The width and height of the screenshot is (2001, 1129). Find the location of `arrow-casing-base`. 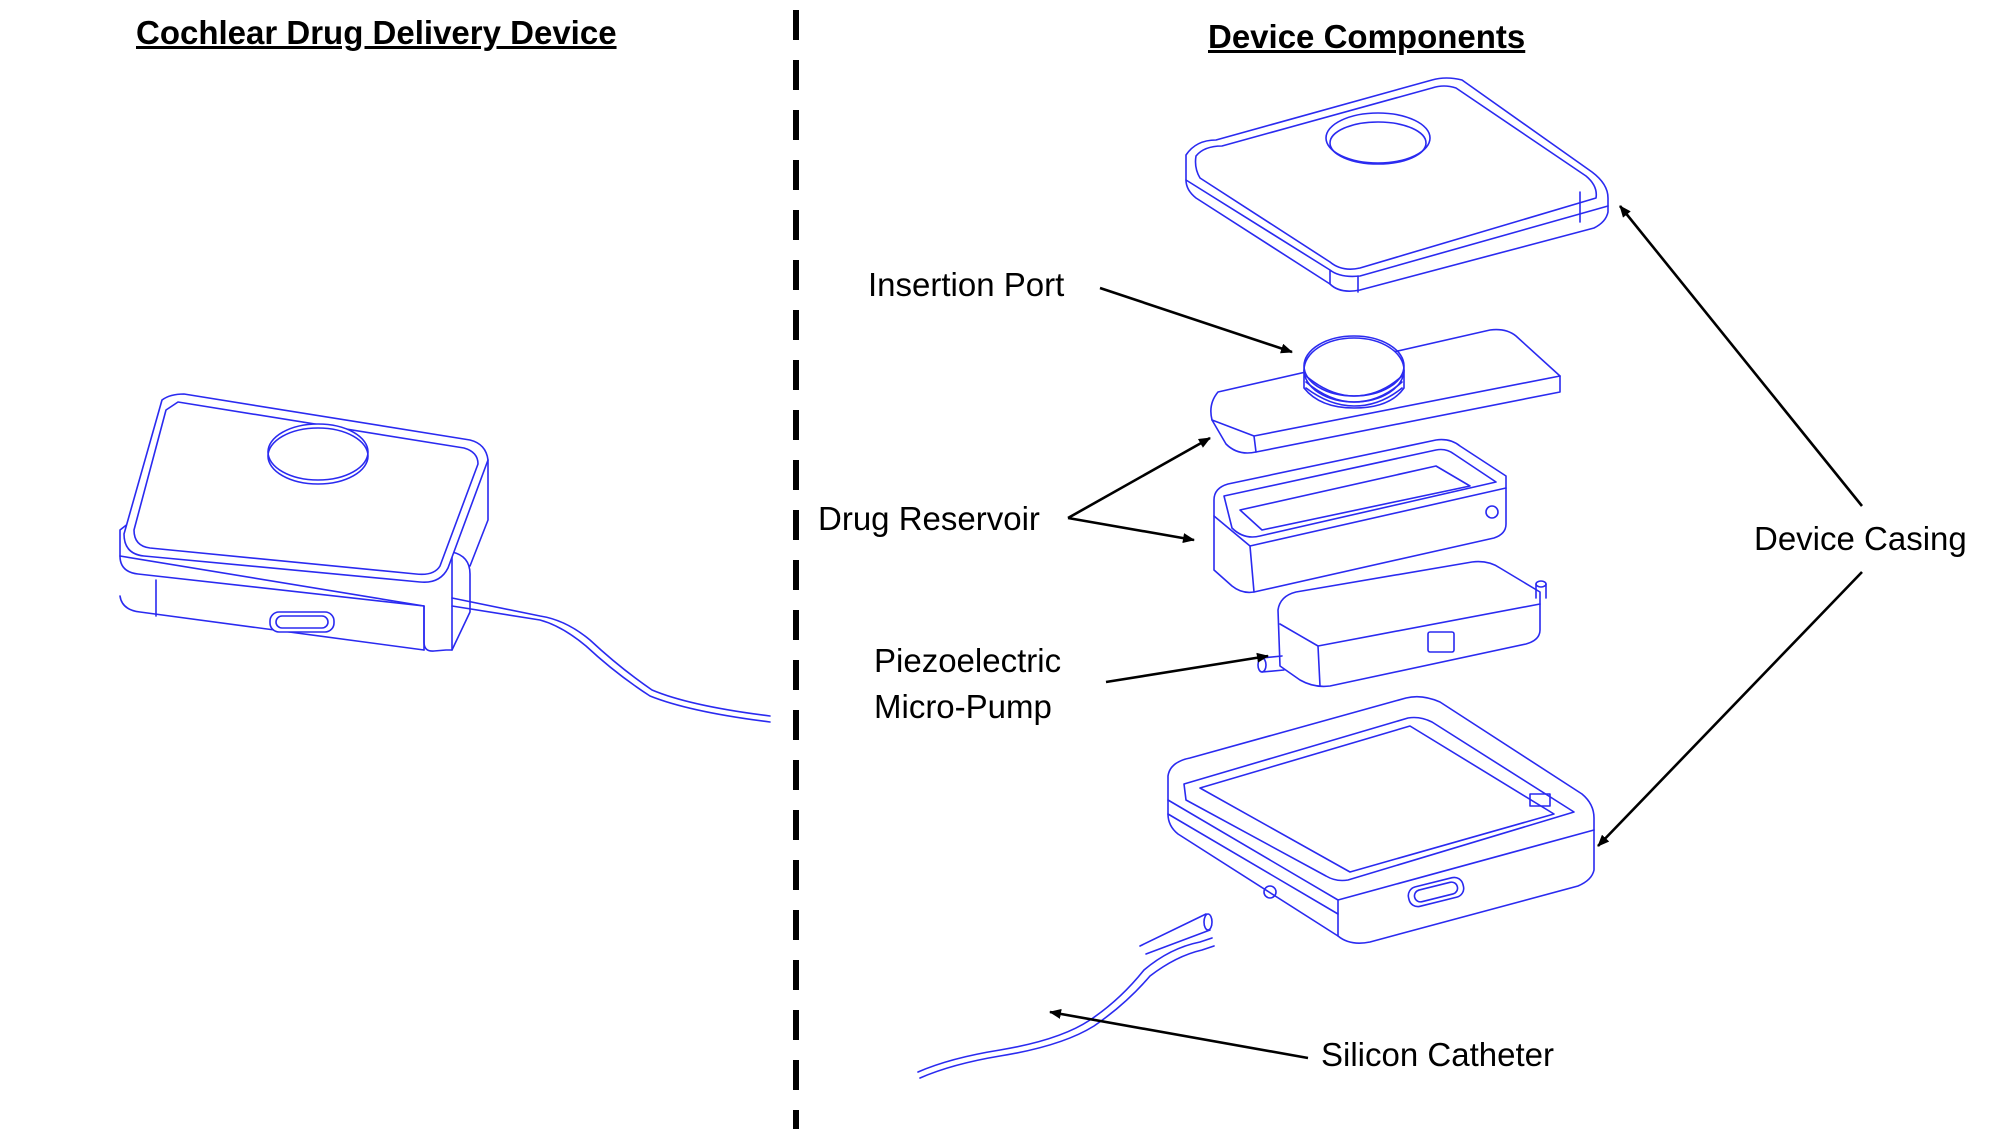

arrow-casing-base is located at coordinates (1730, 709).